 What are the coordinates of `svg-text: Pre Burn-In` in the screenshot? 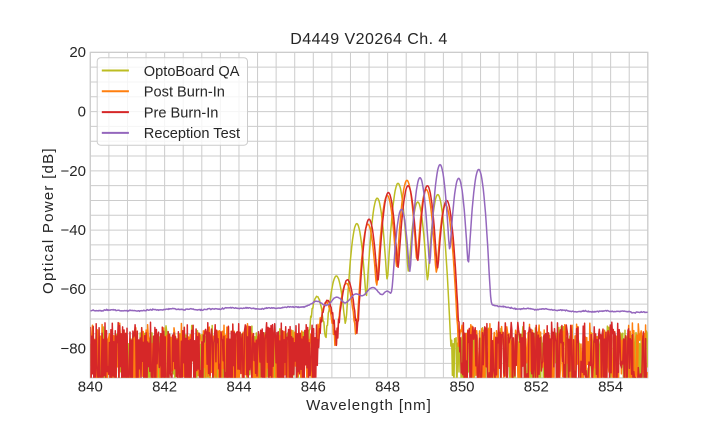 It's located at (181, 113).